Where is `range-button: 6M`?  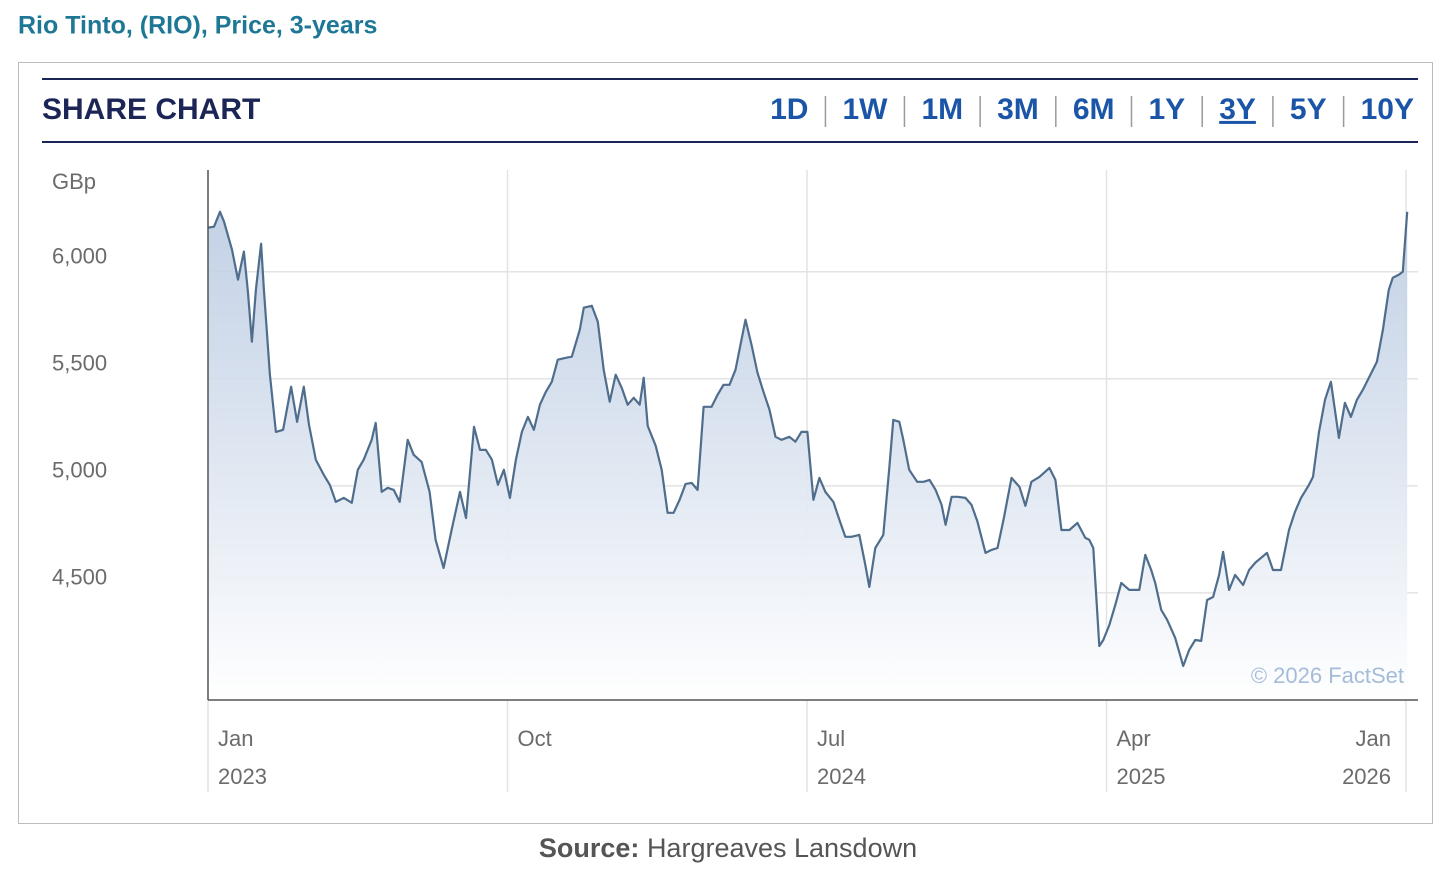 range-button: 6M is located at coordinates (1094, 109).